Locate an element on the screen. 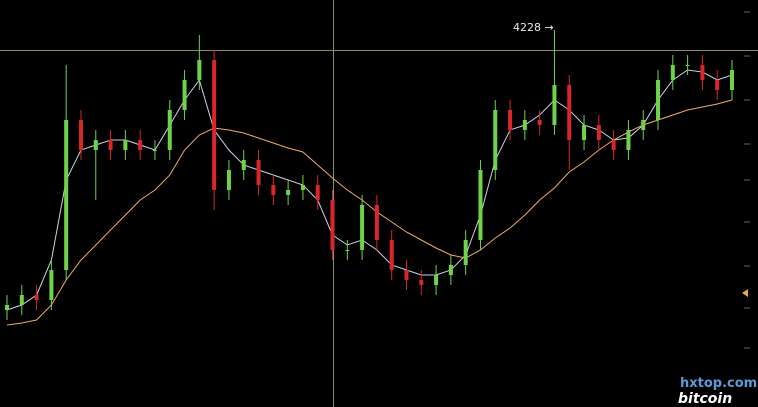 The width and height of the screenshot is (758, 407). right-axis-ticks is located at coordinates (747, 180).